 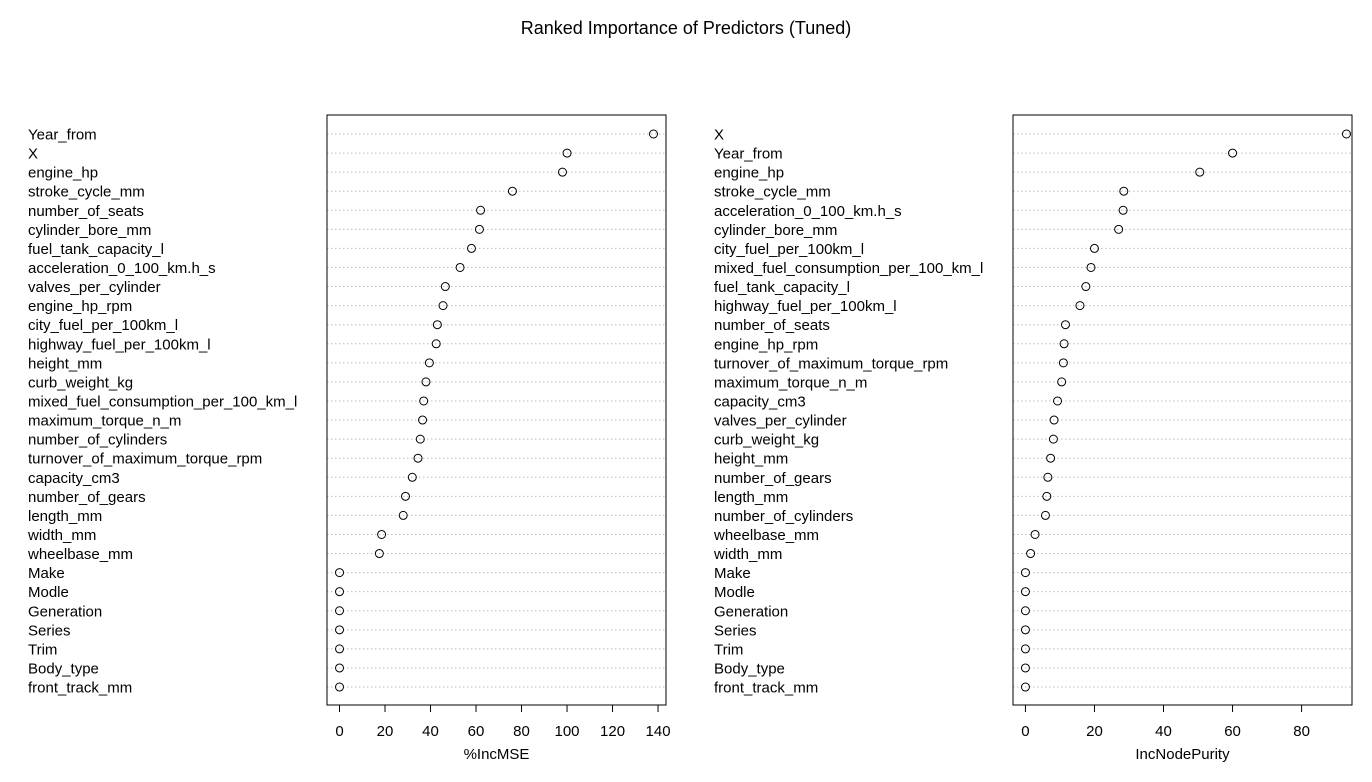 What do you see at coordinates (65, 516) in the screenshot?
I see `incmse-row-label: length_mm` at bounding box center [65, 516].